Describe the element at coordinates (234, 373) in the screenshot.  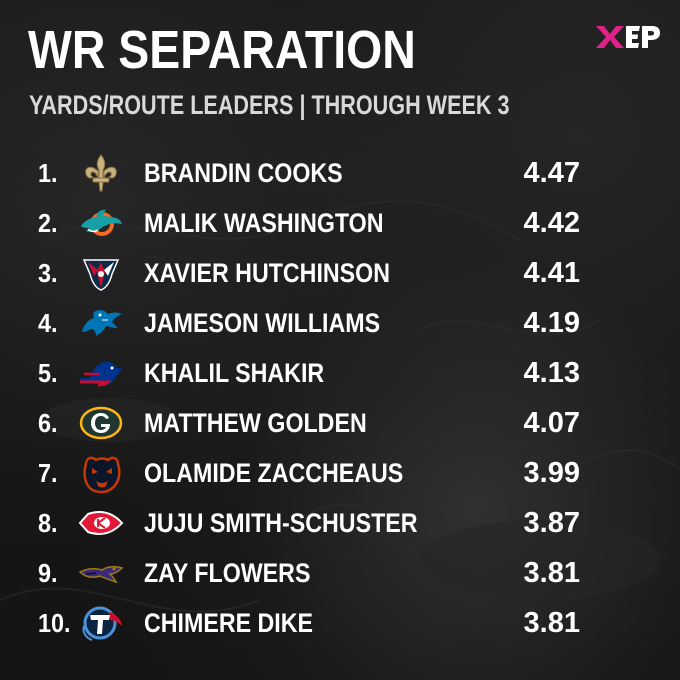
I see `player-name: KHALIL SHAKIR` at that location.